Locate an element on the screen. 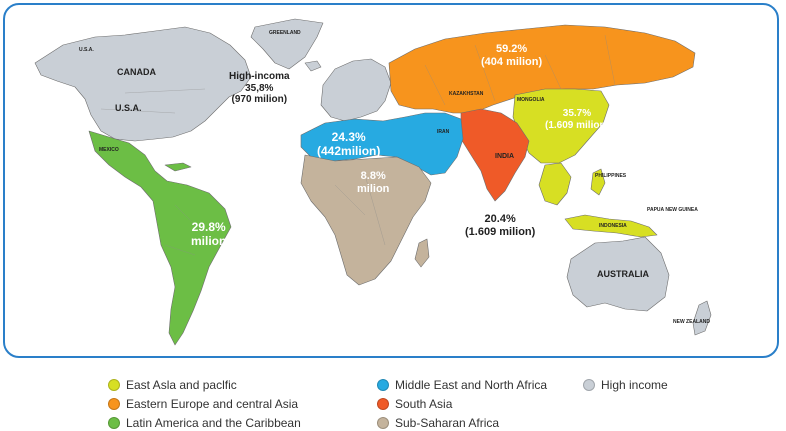 The height and width of the screenshot is (431, 786). region-indonesia is located at coordinates (611, 226).